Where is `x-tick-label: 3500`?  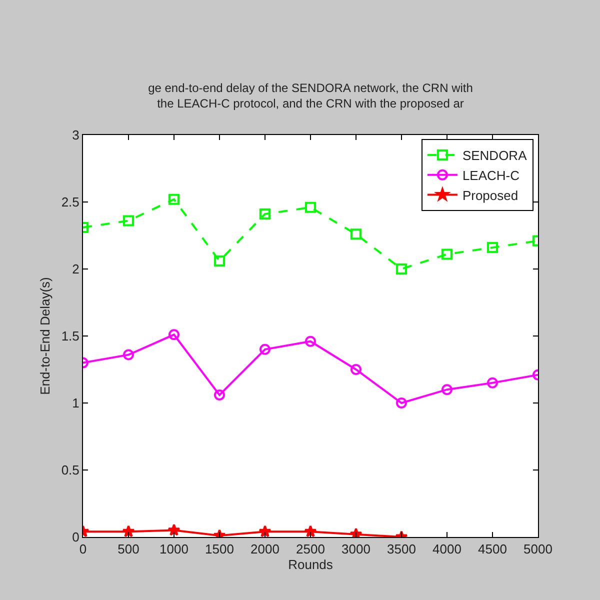
x-tick-label: 3500 is located at coordinates (401, 549).